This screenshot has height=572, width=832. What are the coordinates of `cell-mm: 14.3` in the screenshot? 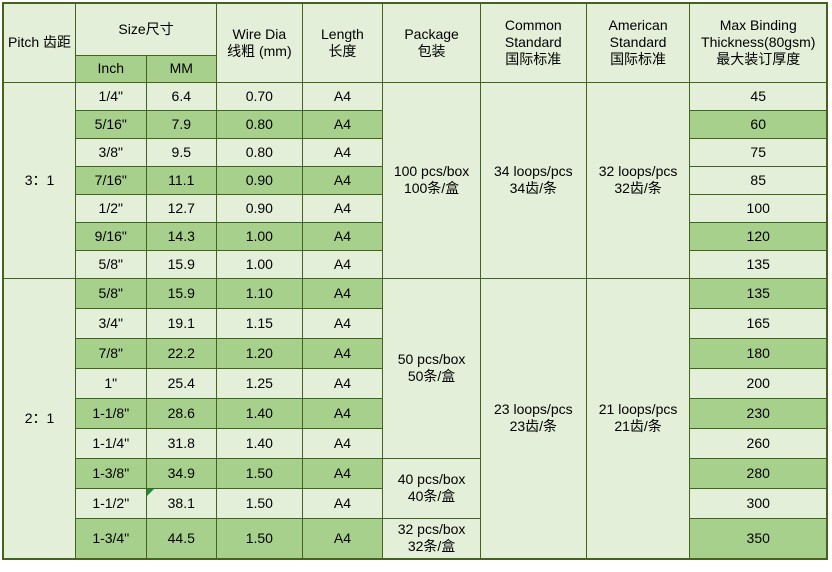 It's located at (181, 236).